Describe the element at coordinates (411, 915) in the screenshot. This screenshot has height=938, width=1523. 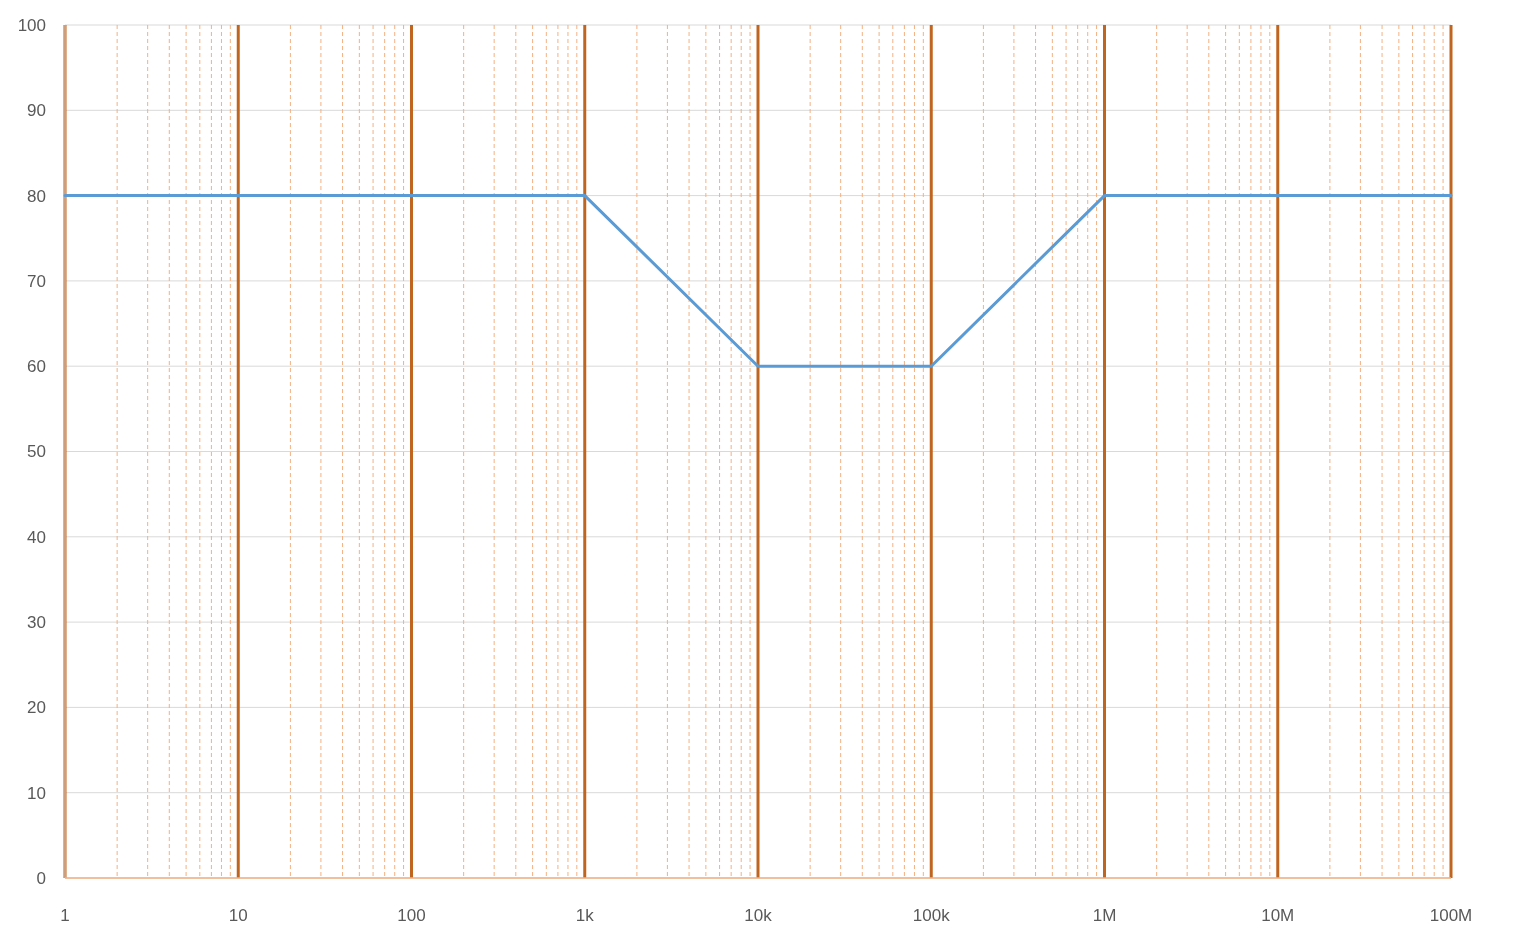
I see `x-tick-label: 100` at that location.